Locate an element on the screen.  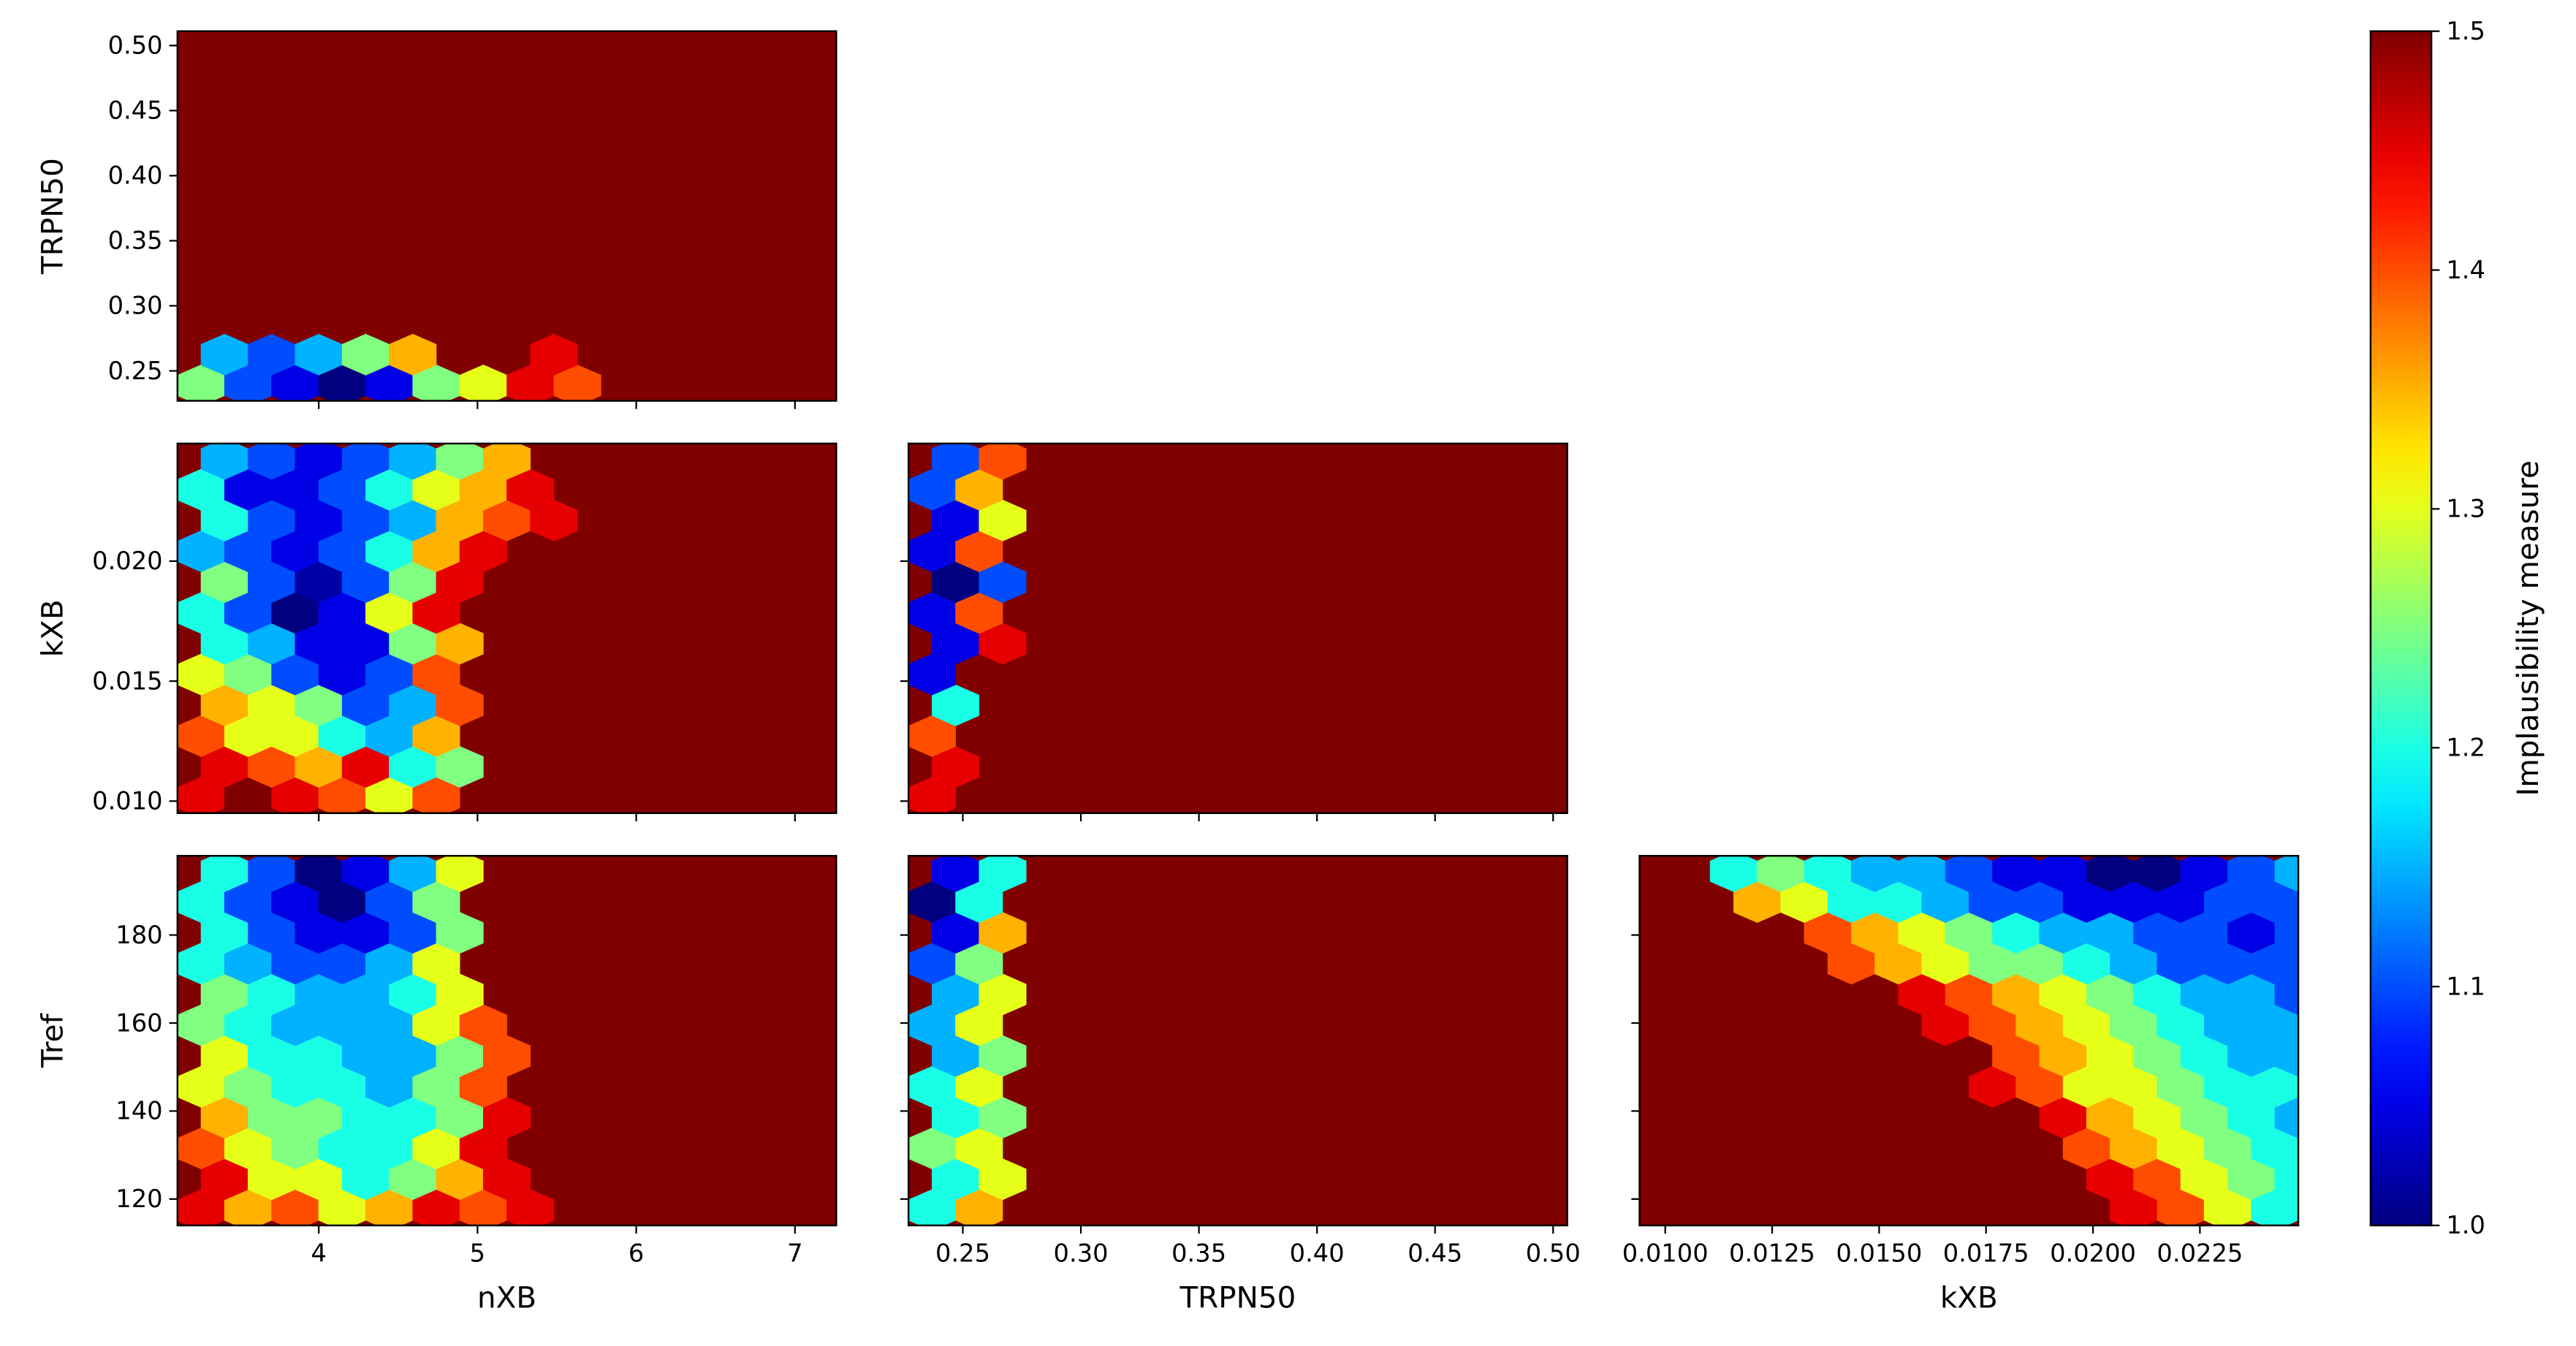
colorbar-tick-label: 1.5 is located at coordinates (2465, 31).